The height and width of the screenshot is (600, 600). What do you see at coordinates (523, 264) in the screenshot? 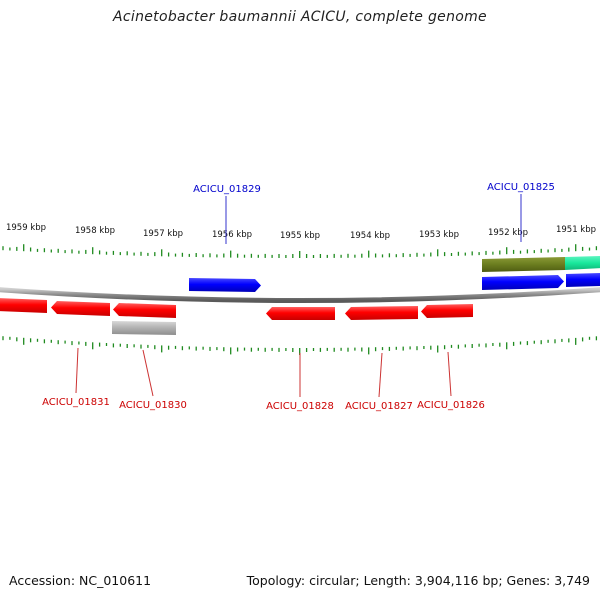
I see `feature-olive` at bounding box center [523, 264].